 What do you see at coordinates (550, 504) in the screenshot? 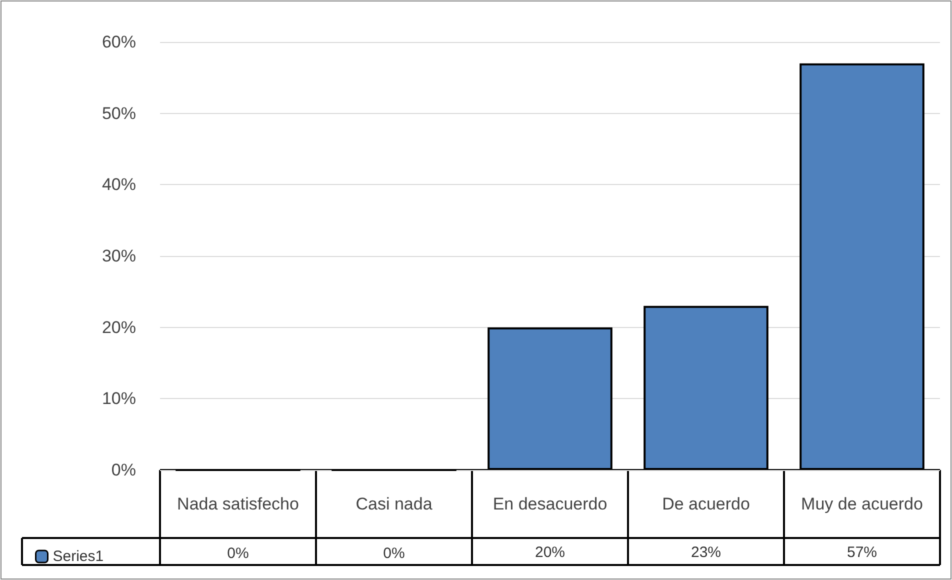
I see `x-tick-label: En desacuerdo` at bounding box center [550, 504].